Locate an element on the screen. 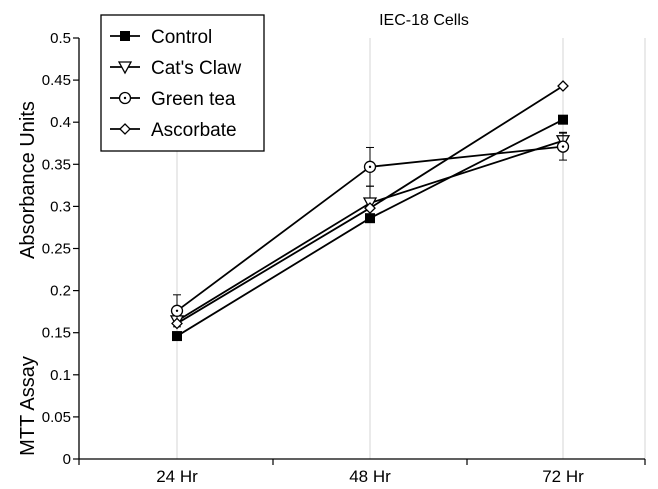 This screenshot has height=489, width=658. y-axis-title-2: Absorbance Units is located at coordinates (28, 180).